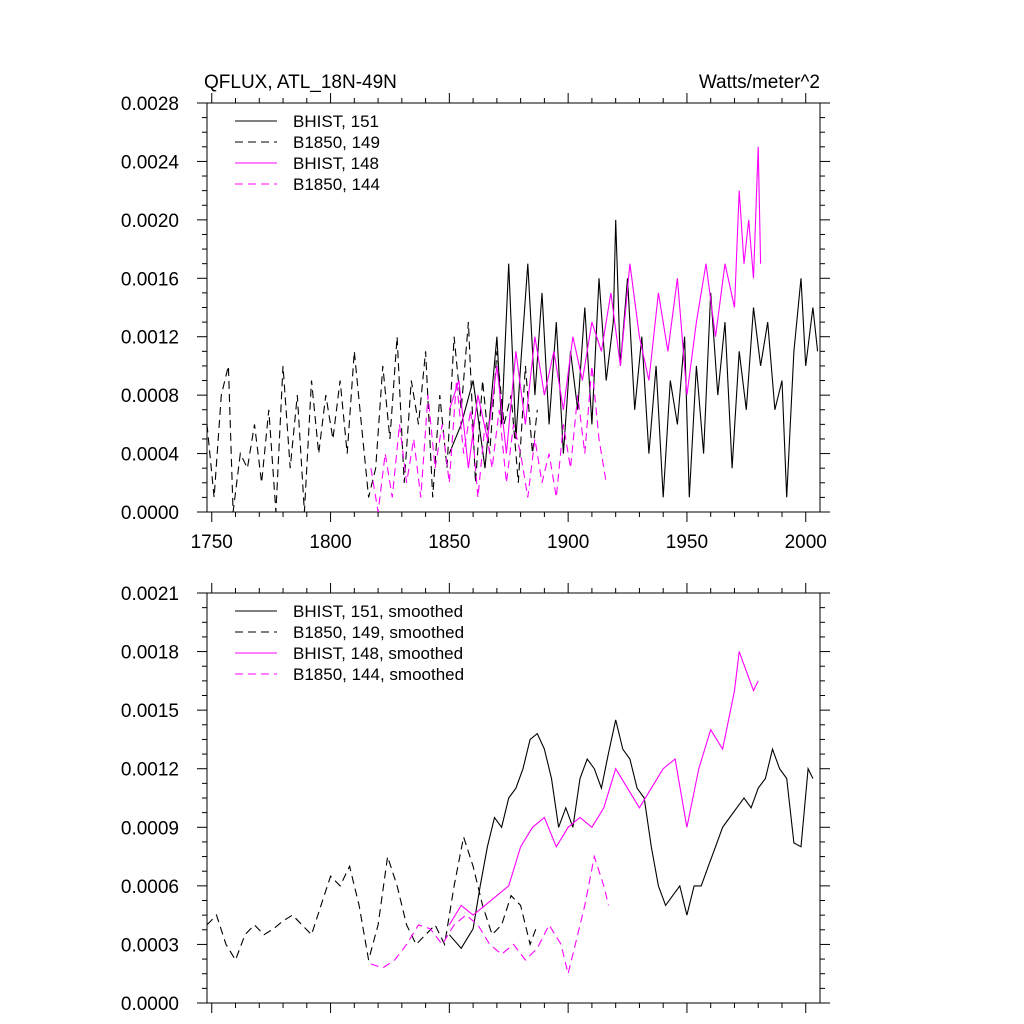 The height and width of the screenshot is (1024, 1024). Describe the element at coordinates (605, 307) in the screenshot. I see `top-series-3-line` at that location.